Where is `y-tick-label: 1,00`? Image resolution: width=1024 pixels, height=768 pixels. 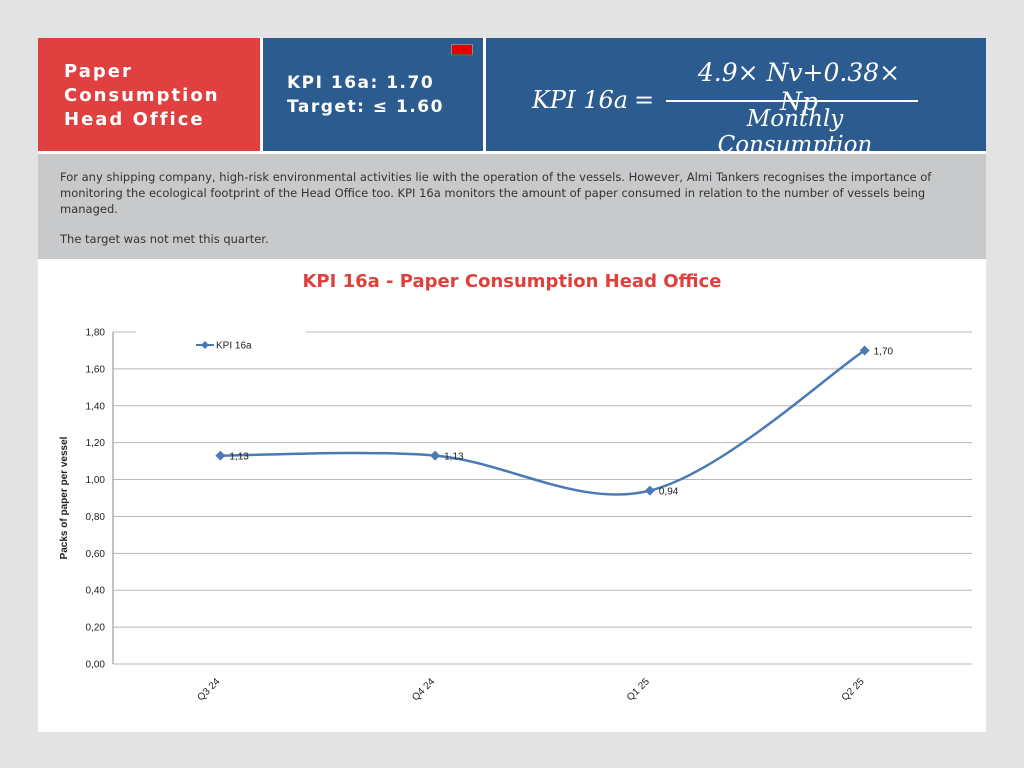
y-tick-label: 1,00 is located at coordinates (96, 480).